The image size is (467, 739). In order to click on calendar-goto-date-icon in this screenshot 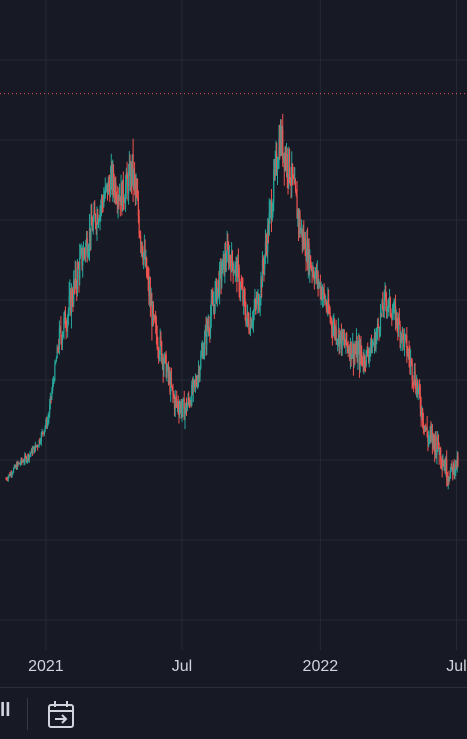, I will do `click(62, 715)`.